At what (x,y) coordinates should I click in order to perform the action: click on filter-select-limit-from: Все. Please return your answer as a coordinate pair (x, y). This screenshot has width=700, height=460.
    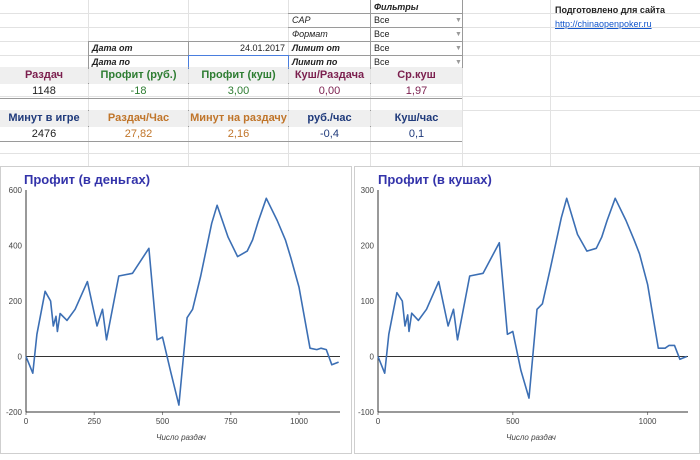
    Looking at the image, I should click on (382, 48).